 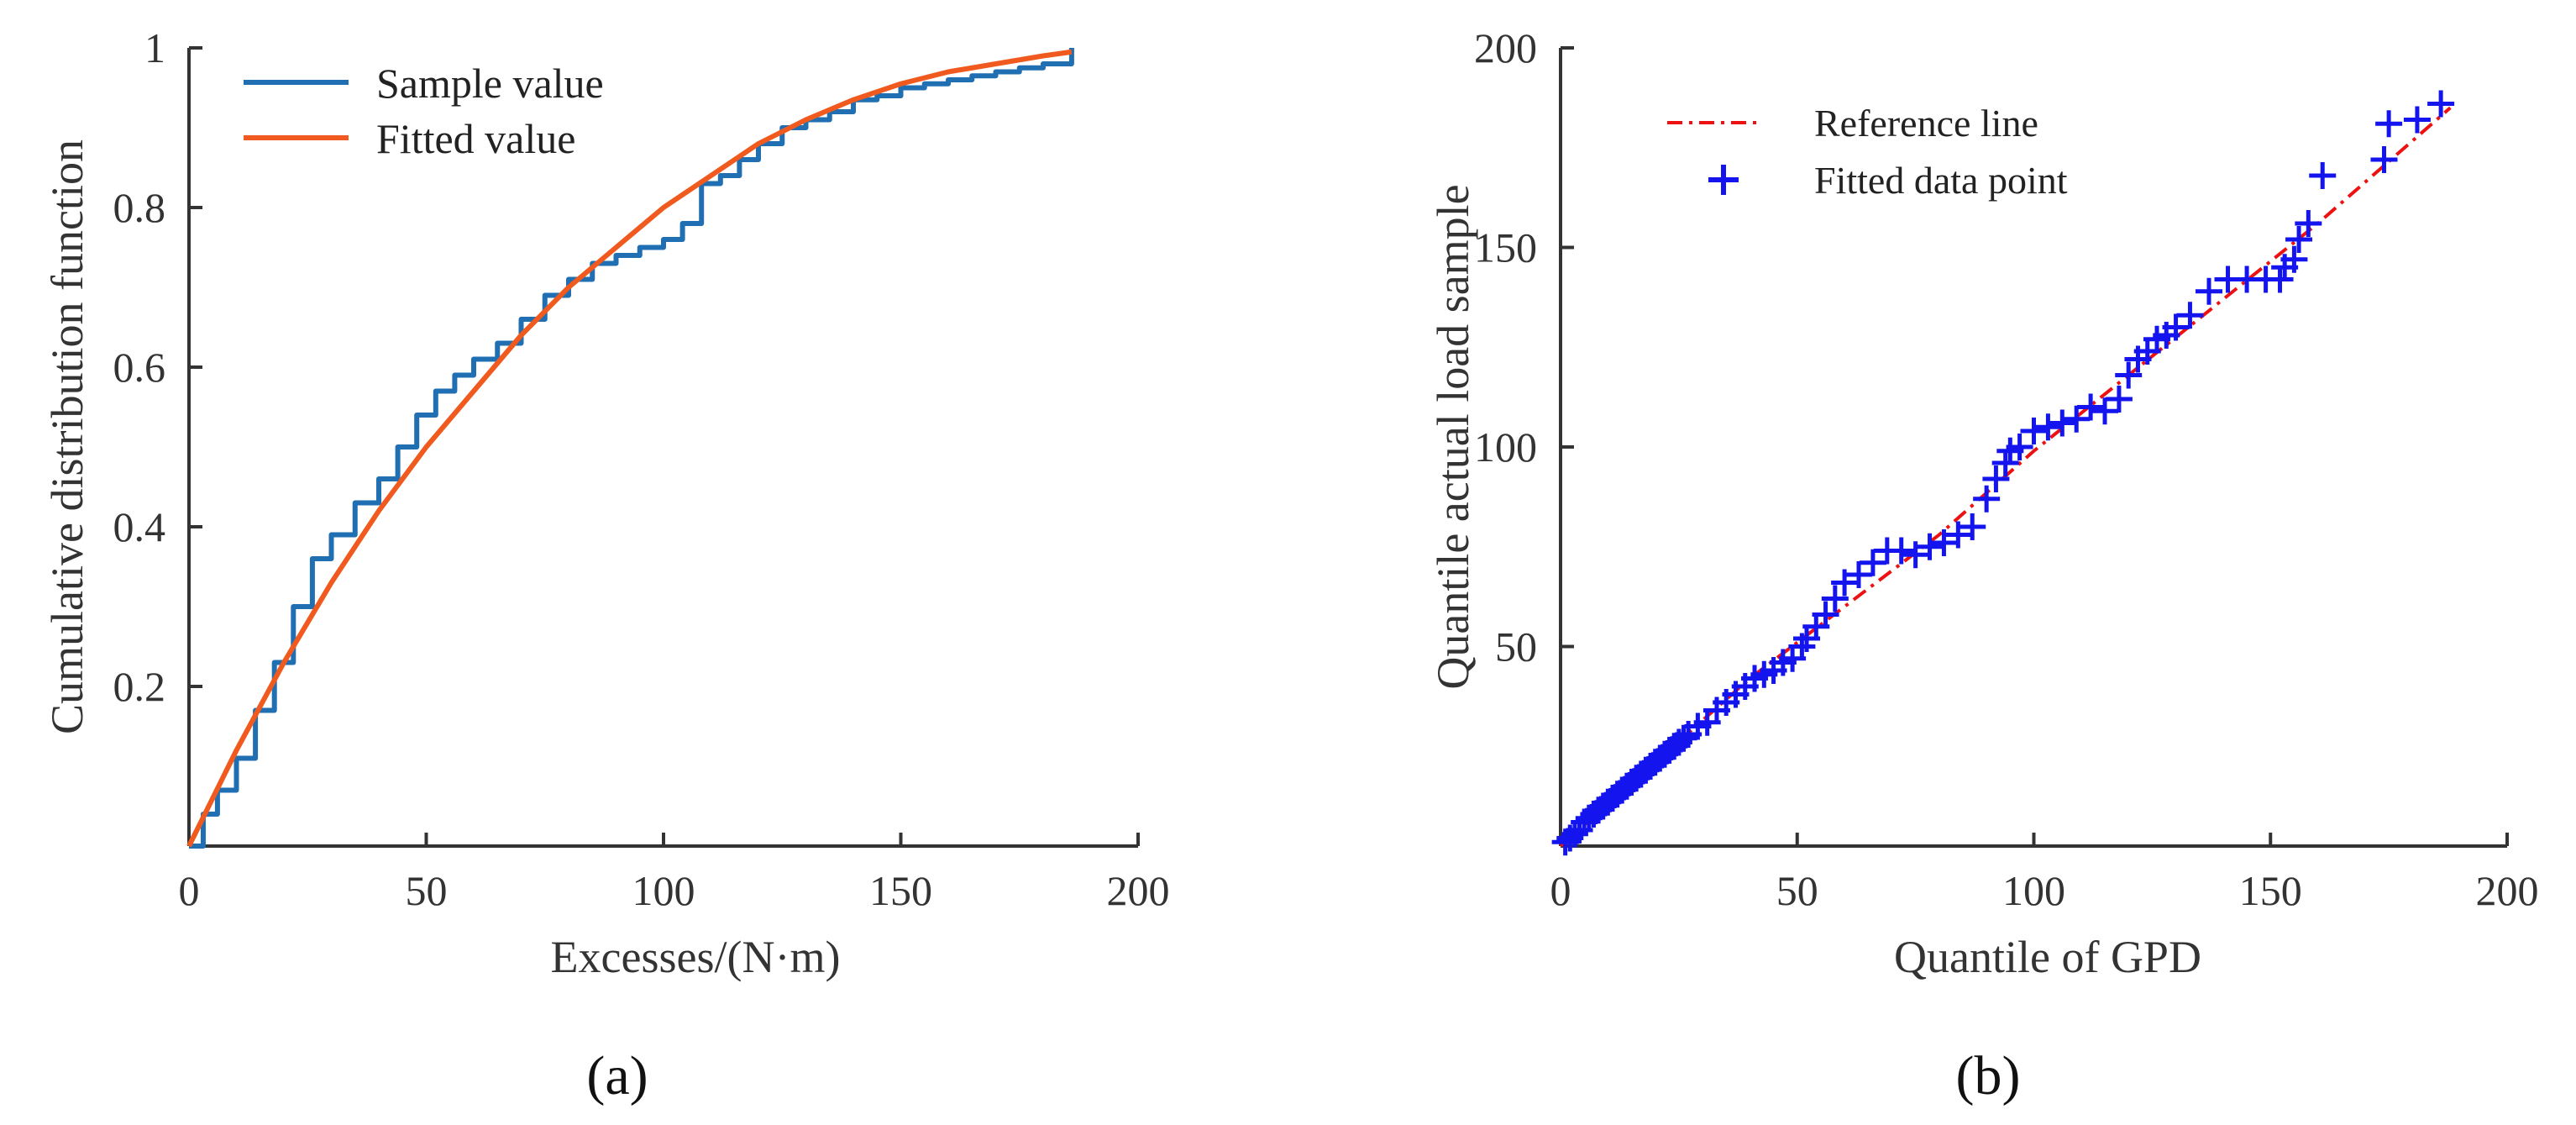 I want to click on chart-b-ytick-label: 50, so click(x=1516, y=646).